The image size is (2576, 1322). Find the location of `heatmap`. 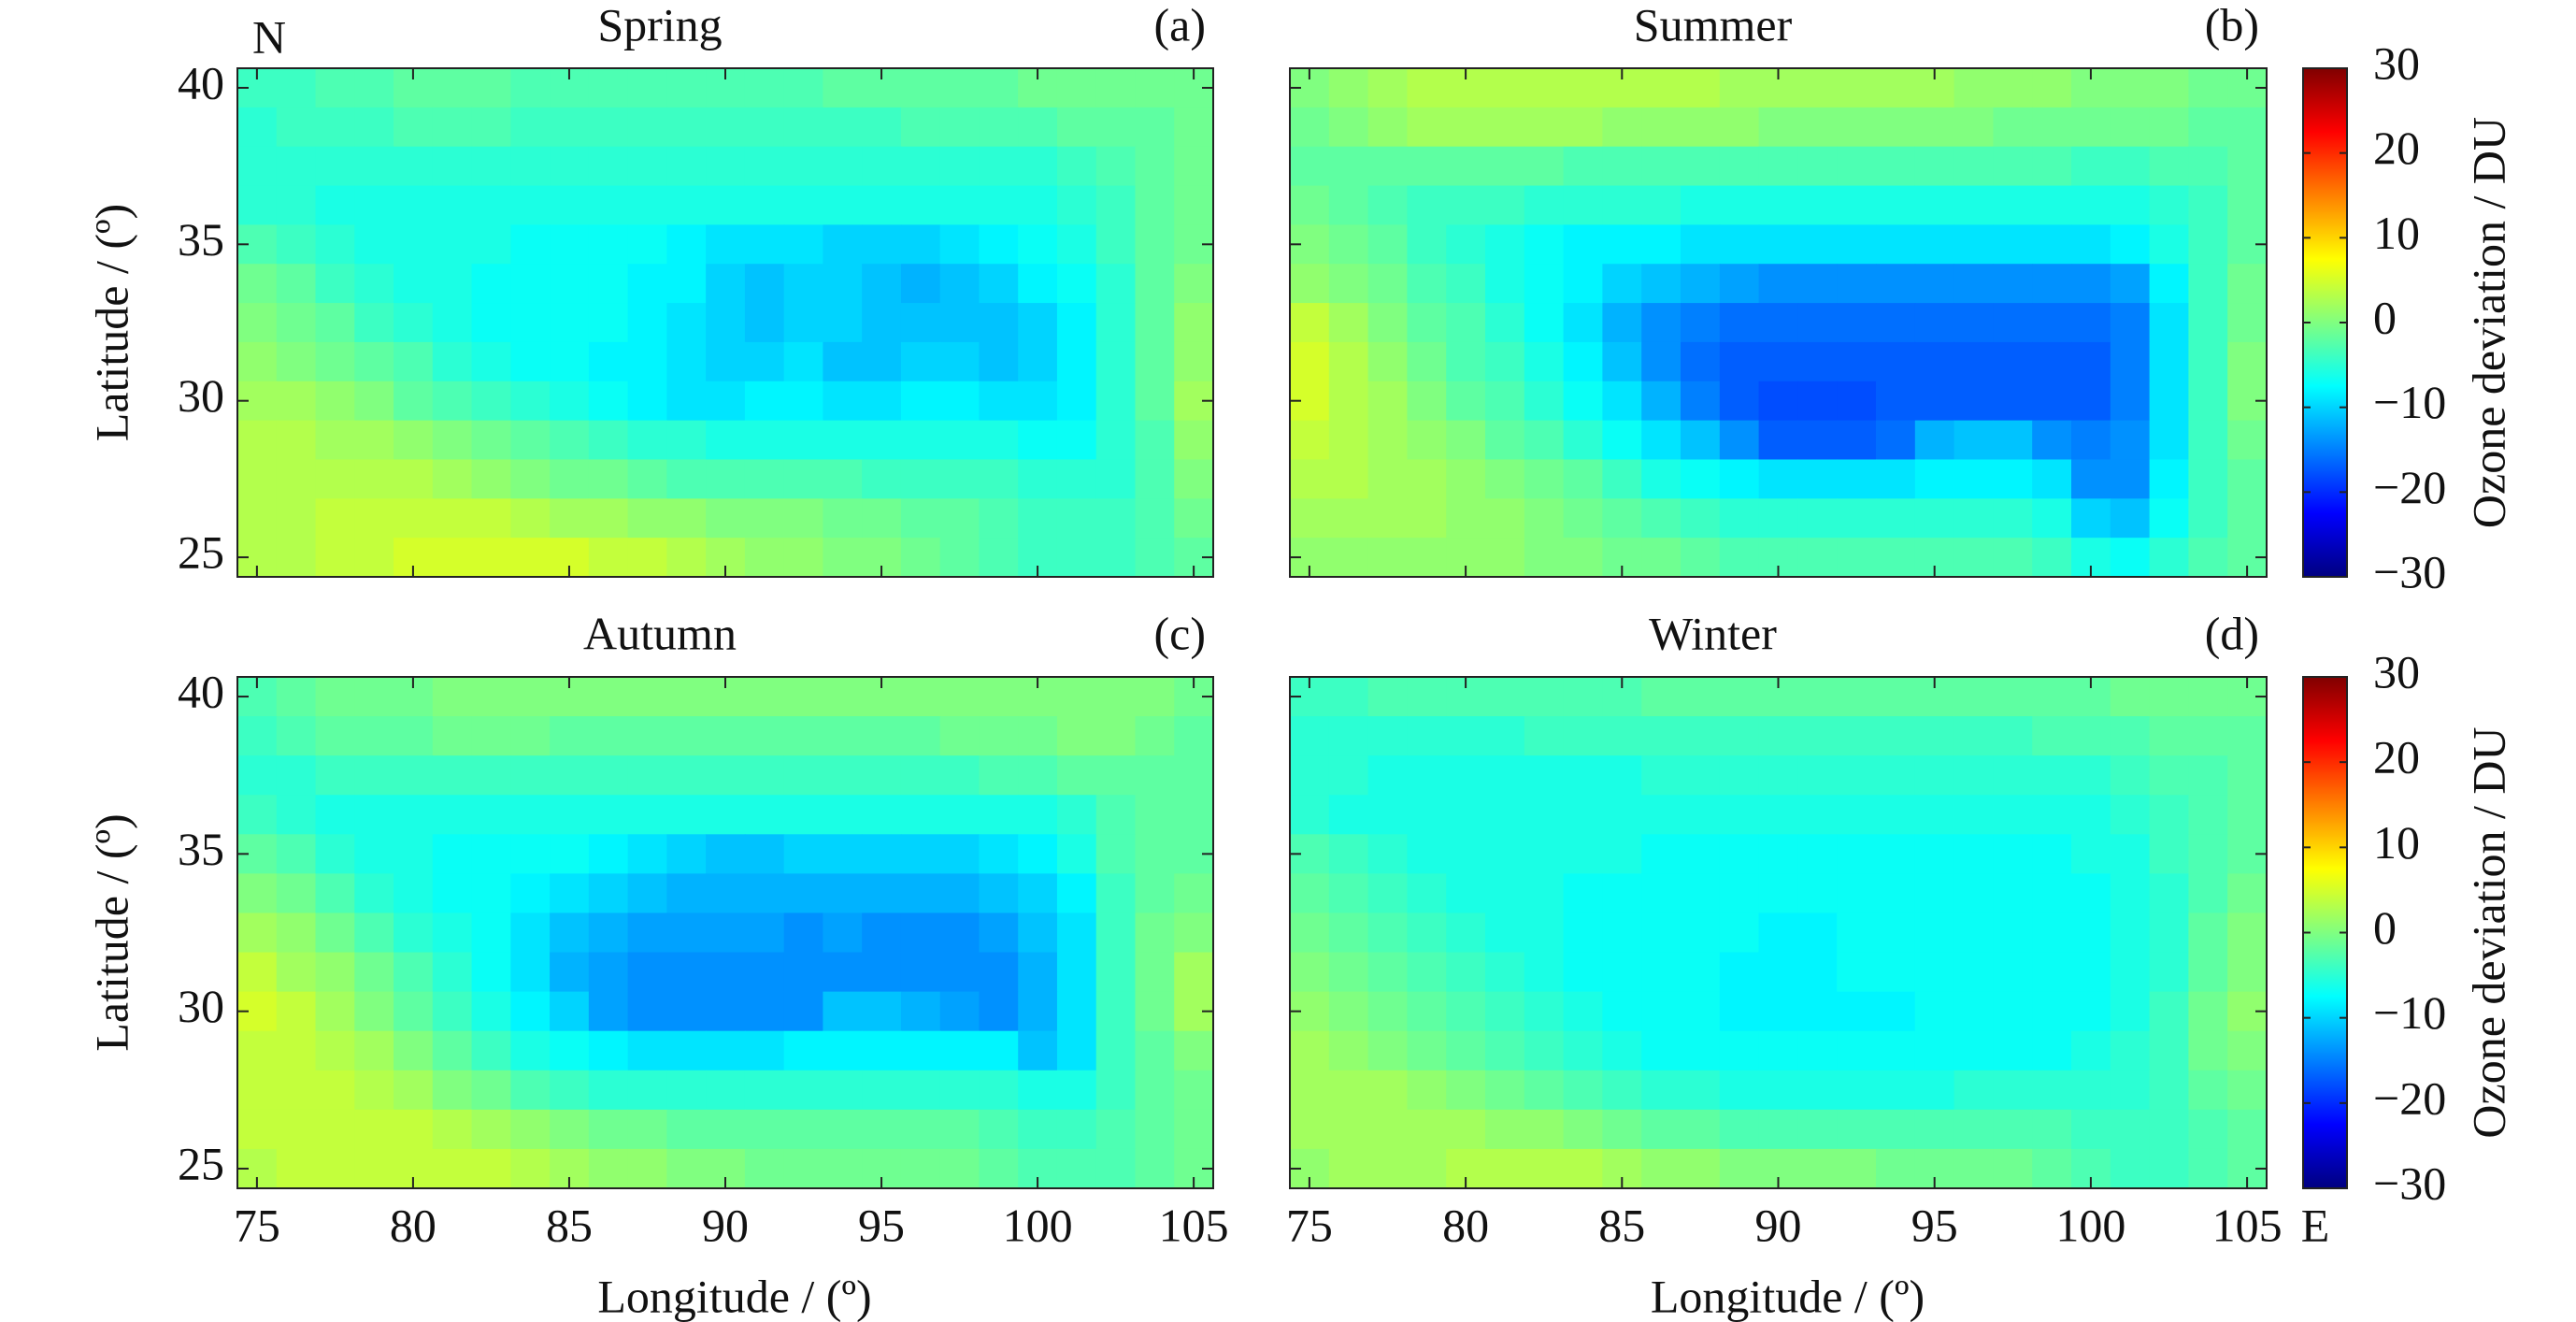

heatmap is located at coordinates (725, 322).